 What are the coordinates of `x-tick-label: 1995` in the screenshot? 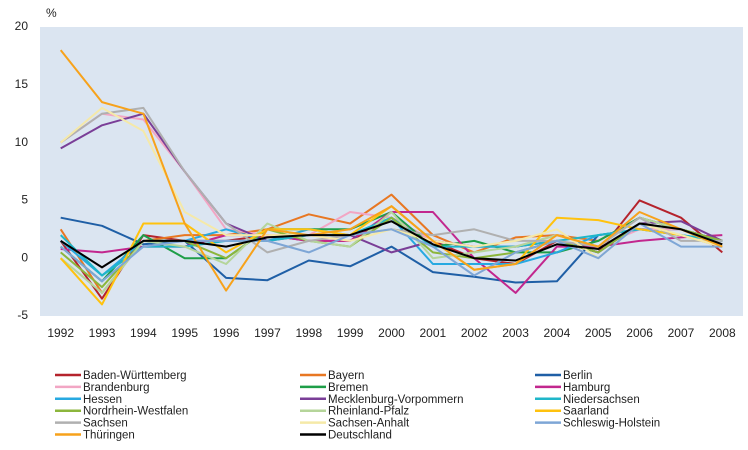 It's located at (184, 333).